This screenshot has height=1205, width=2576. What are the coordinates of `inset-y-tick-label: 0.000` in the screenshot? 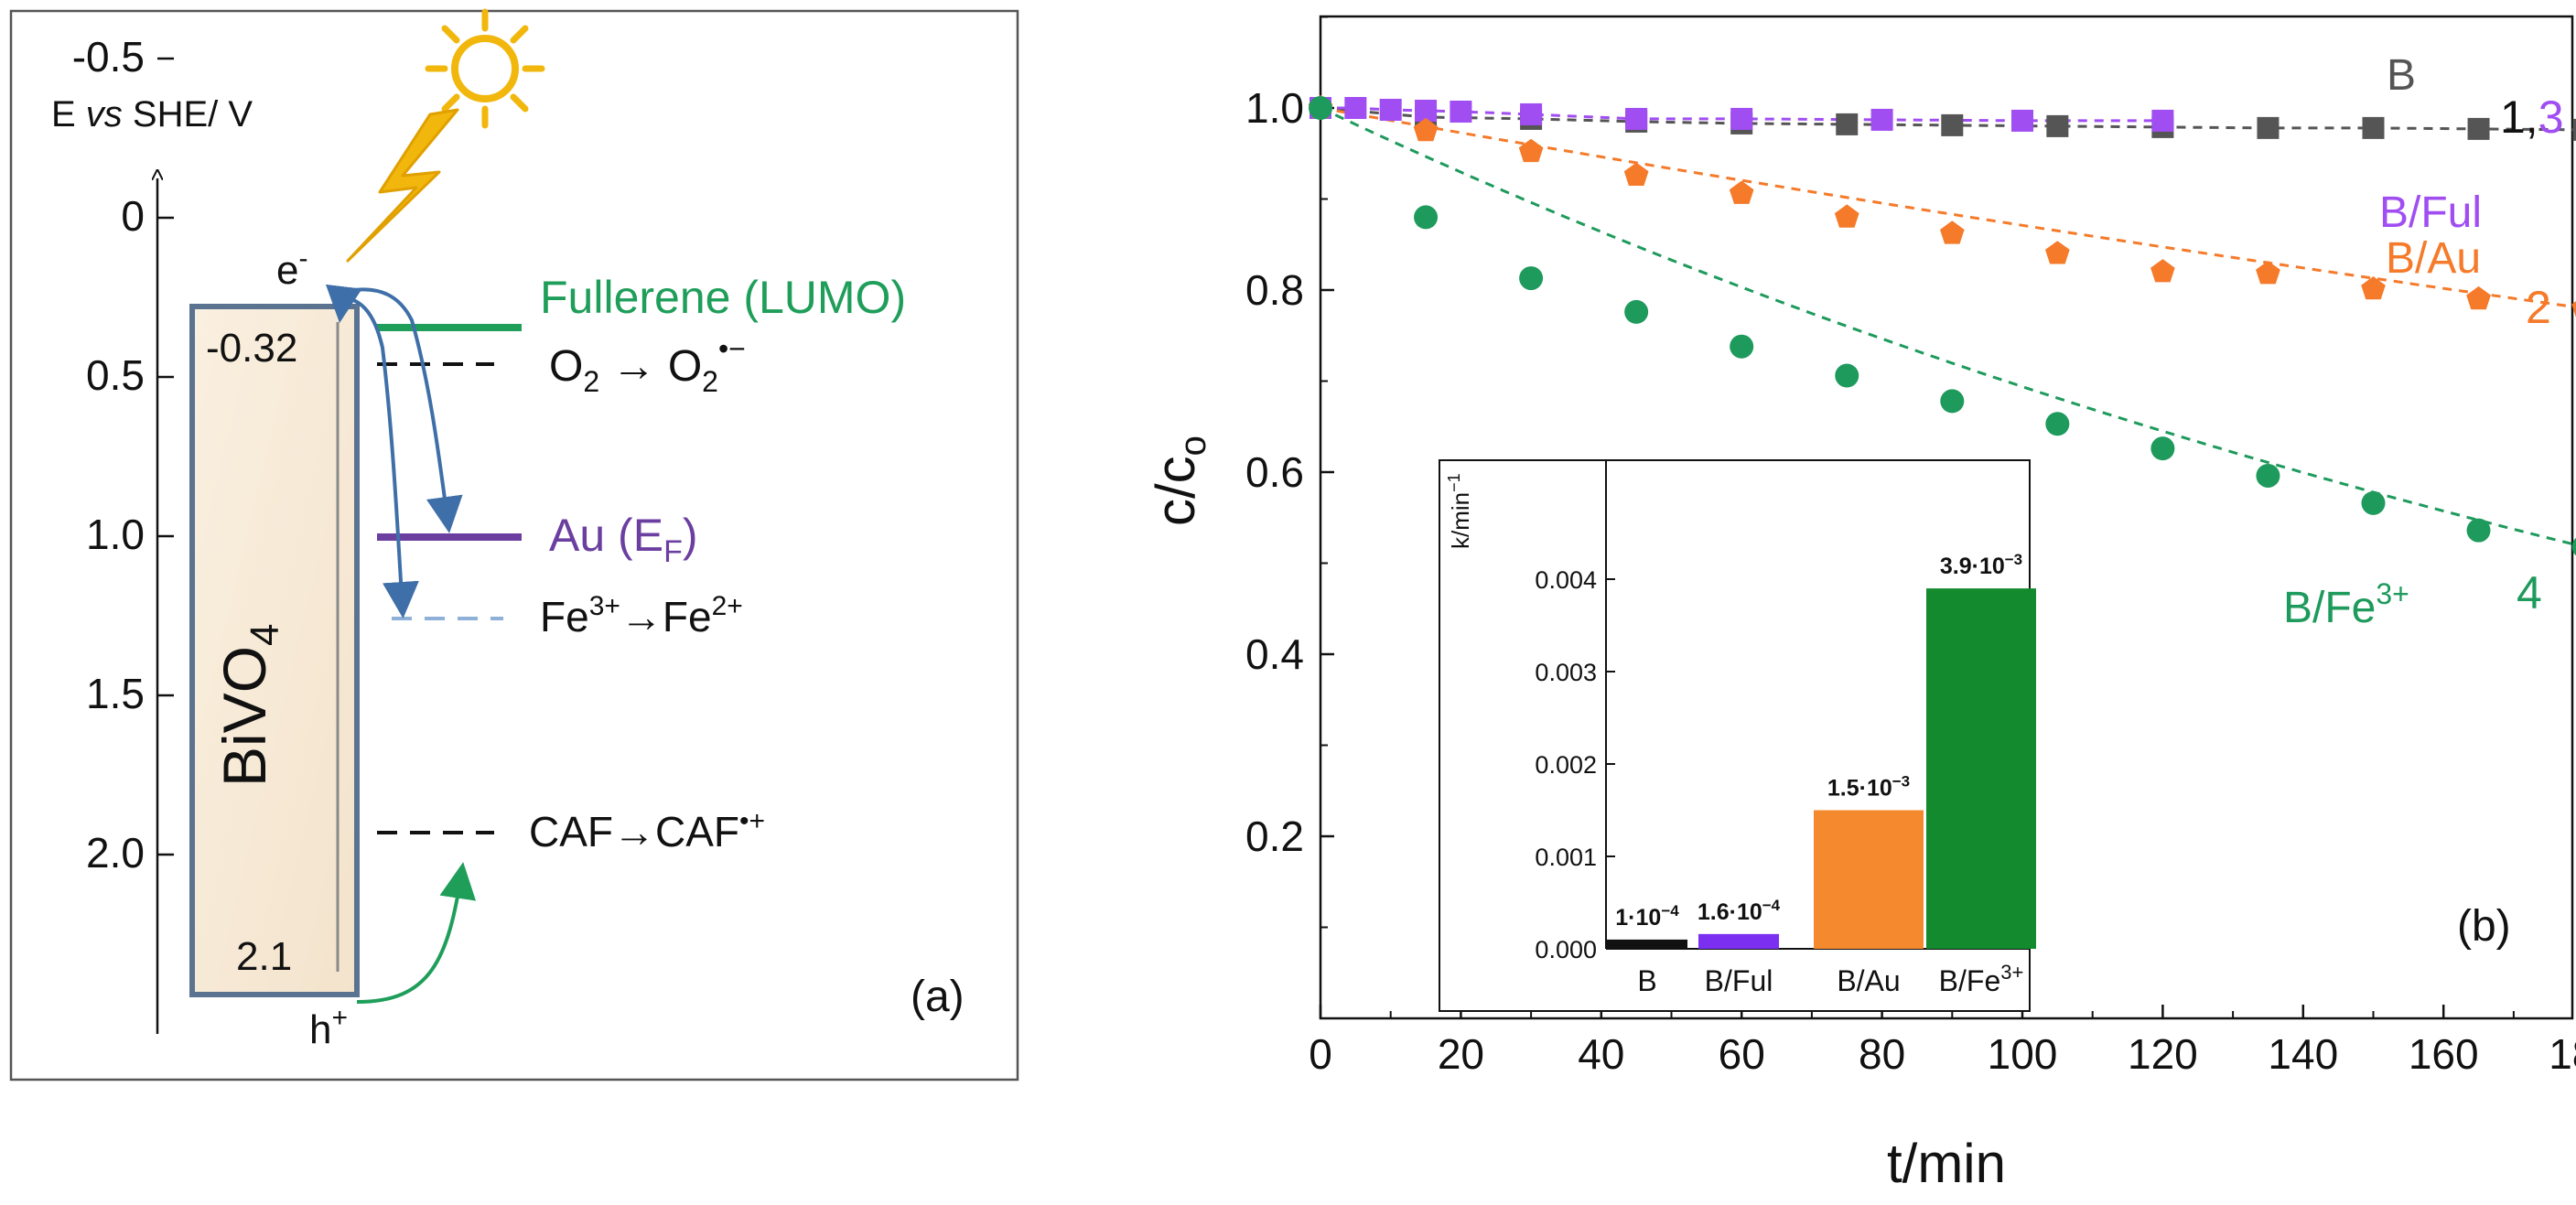 It's located at (1566, 949).